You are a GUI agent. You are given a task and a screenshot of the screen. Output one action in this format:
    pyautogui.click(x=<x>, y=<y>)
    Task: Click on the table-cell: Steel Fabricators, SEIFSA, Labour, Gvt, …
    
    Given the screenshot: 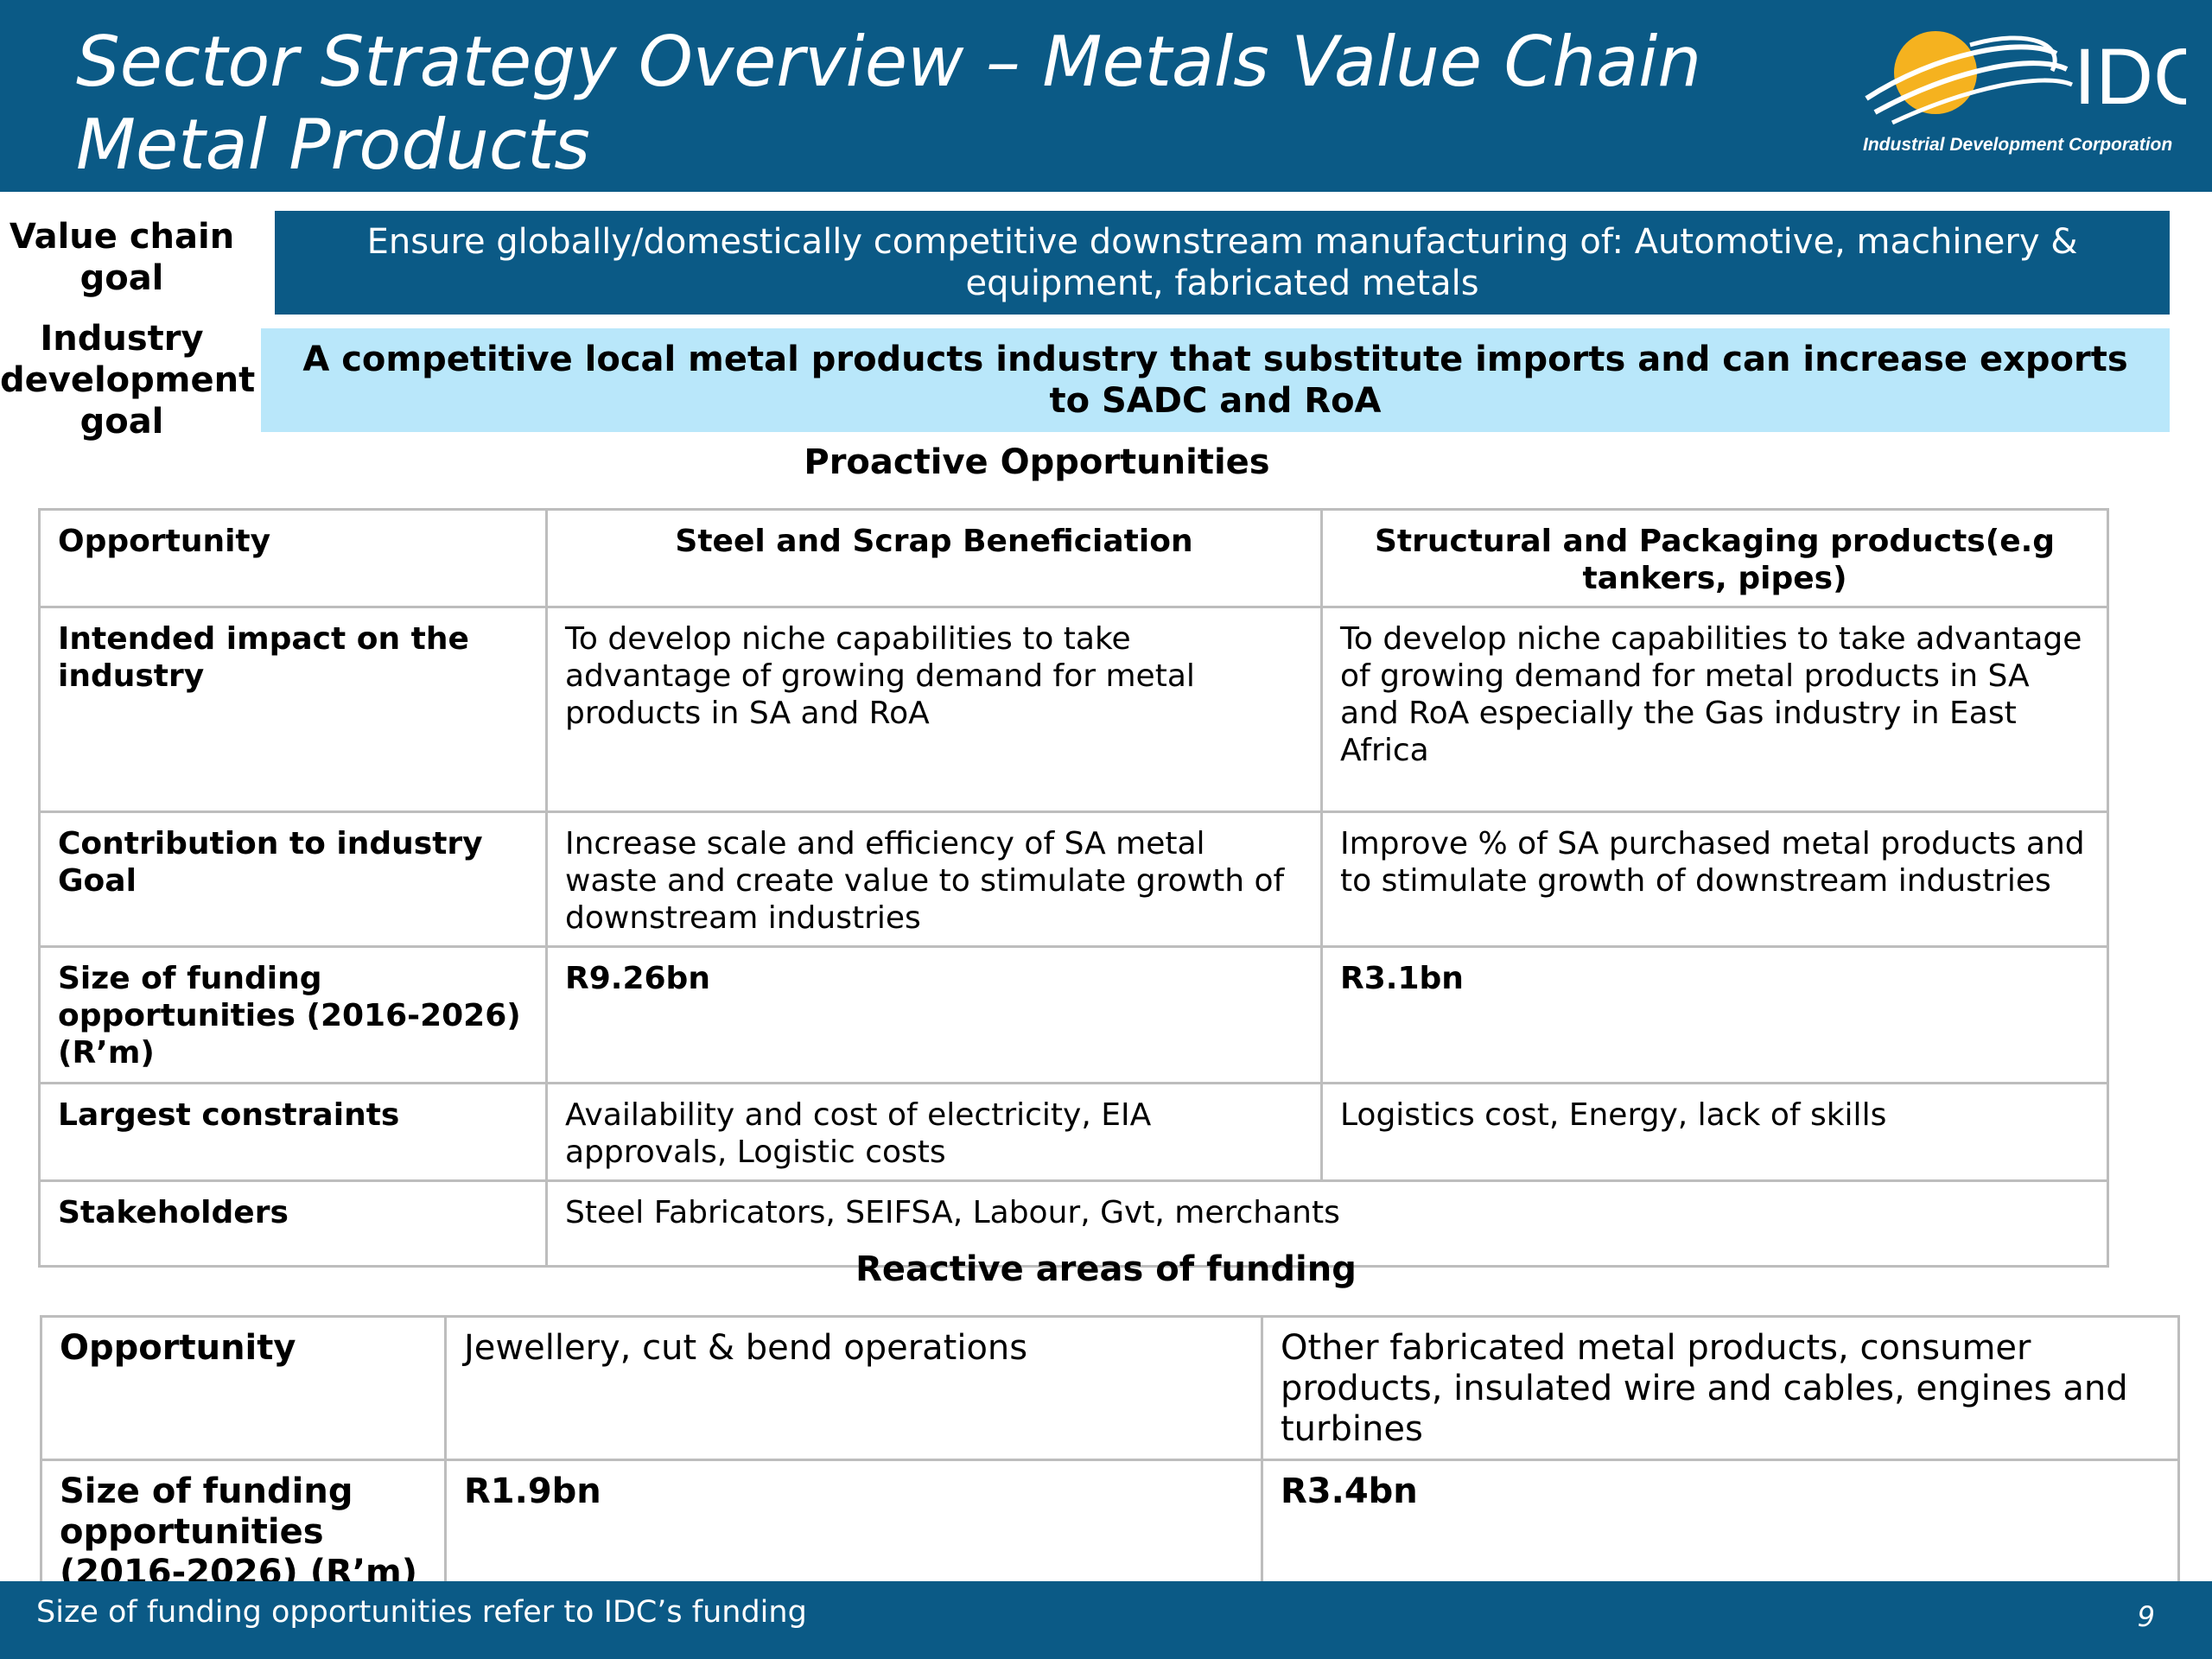 What is the action you would take?
    pyautogui.click(x=1327, y=1223)
    